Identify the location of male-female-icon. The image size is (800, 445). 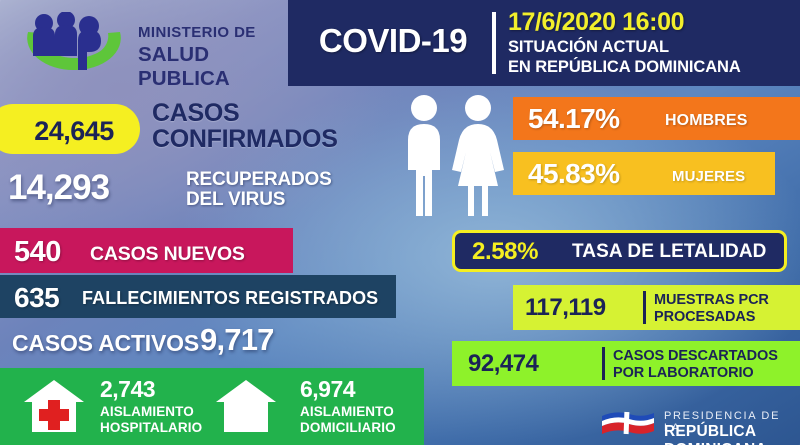
(456, 155).